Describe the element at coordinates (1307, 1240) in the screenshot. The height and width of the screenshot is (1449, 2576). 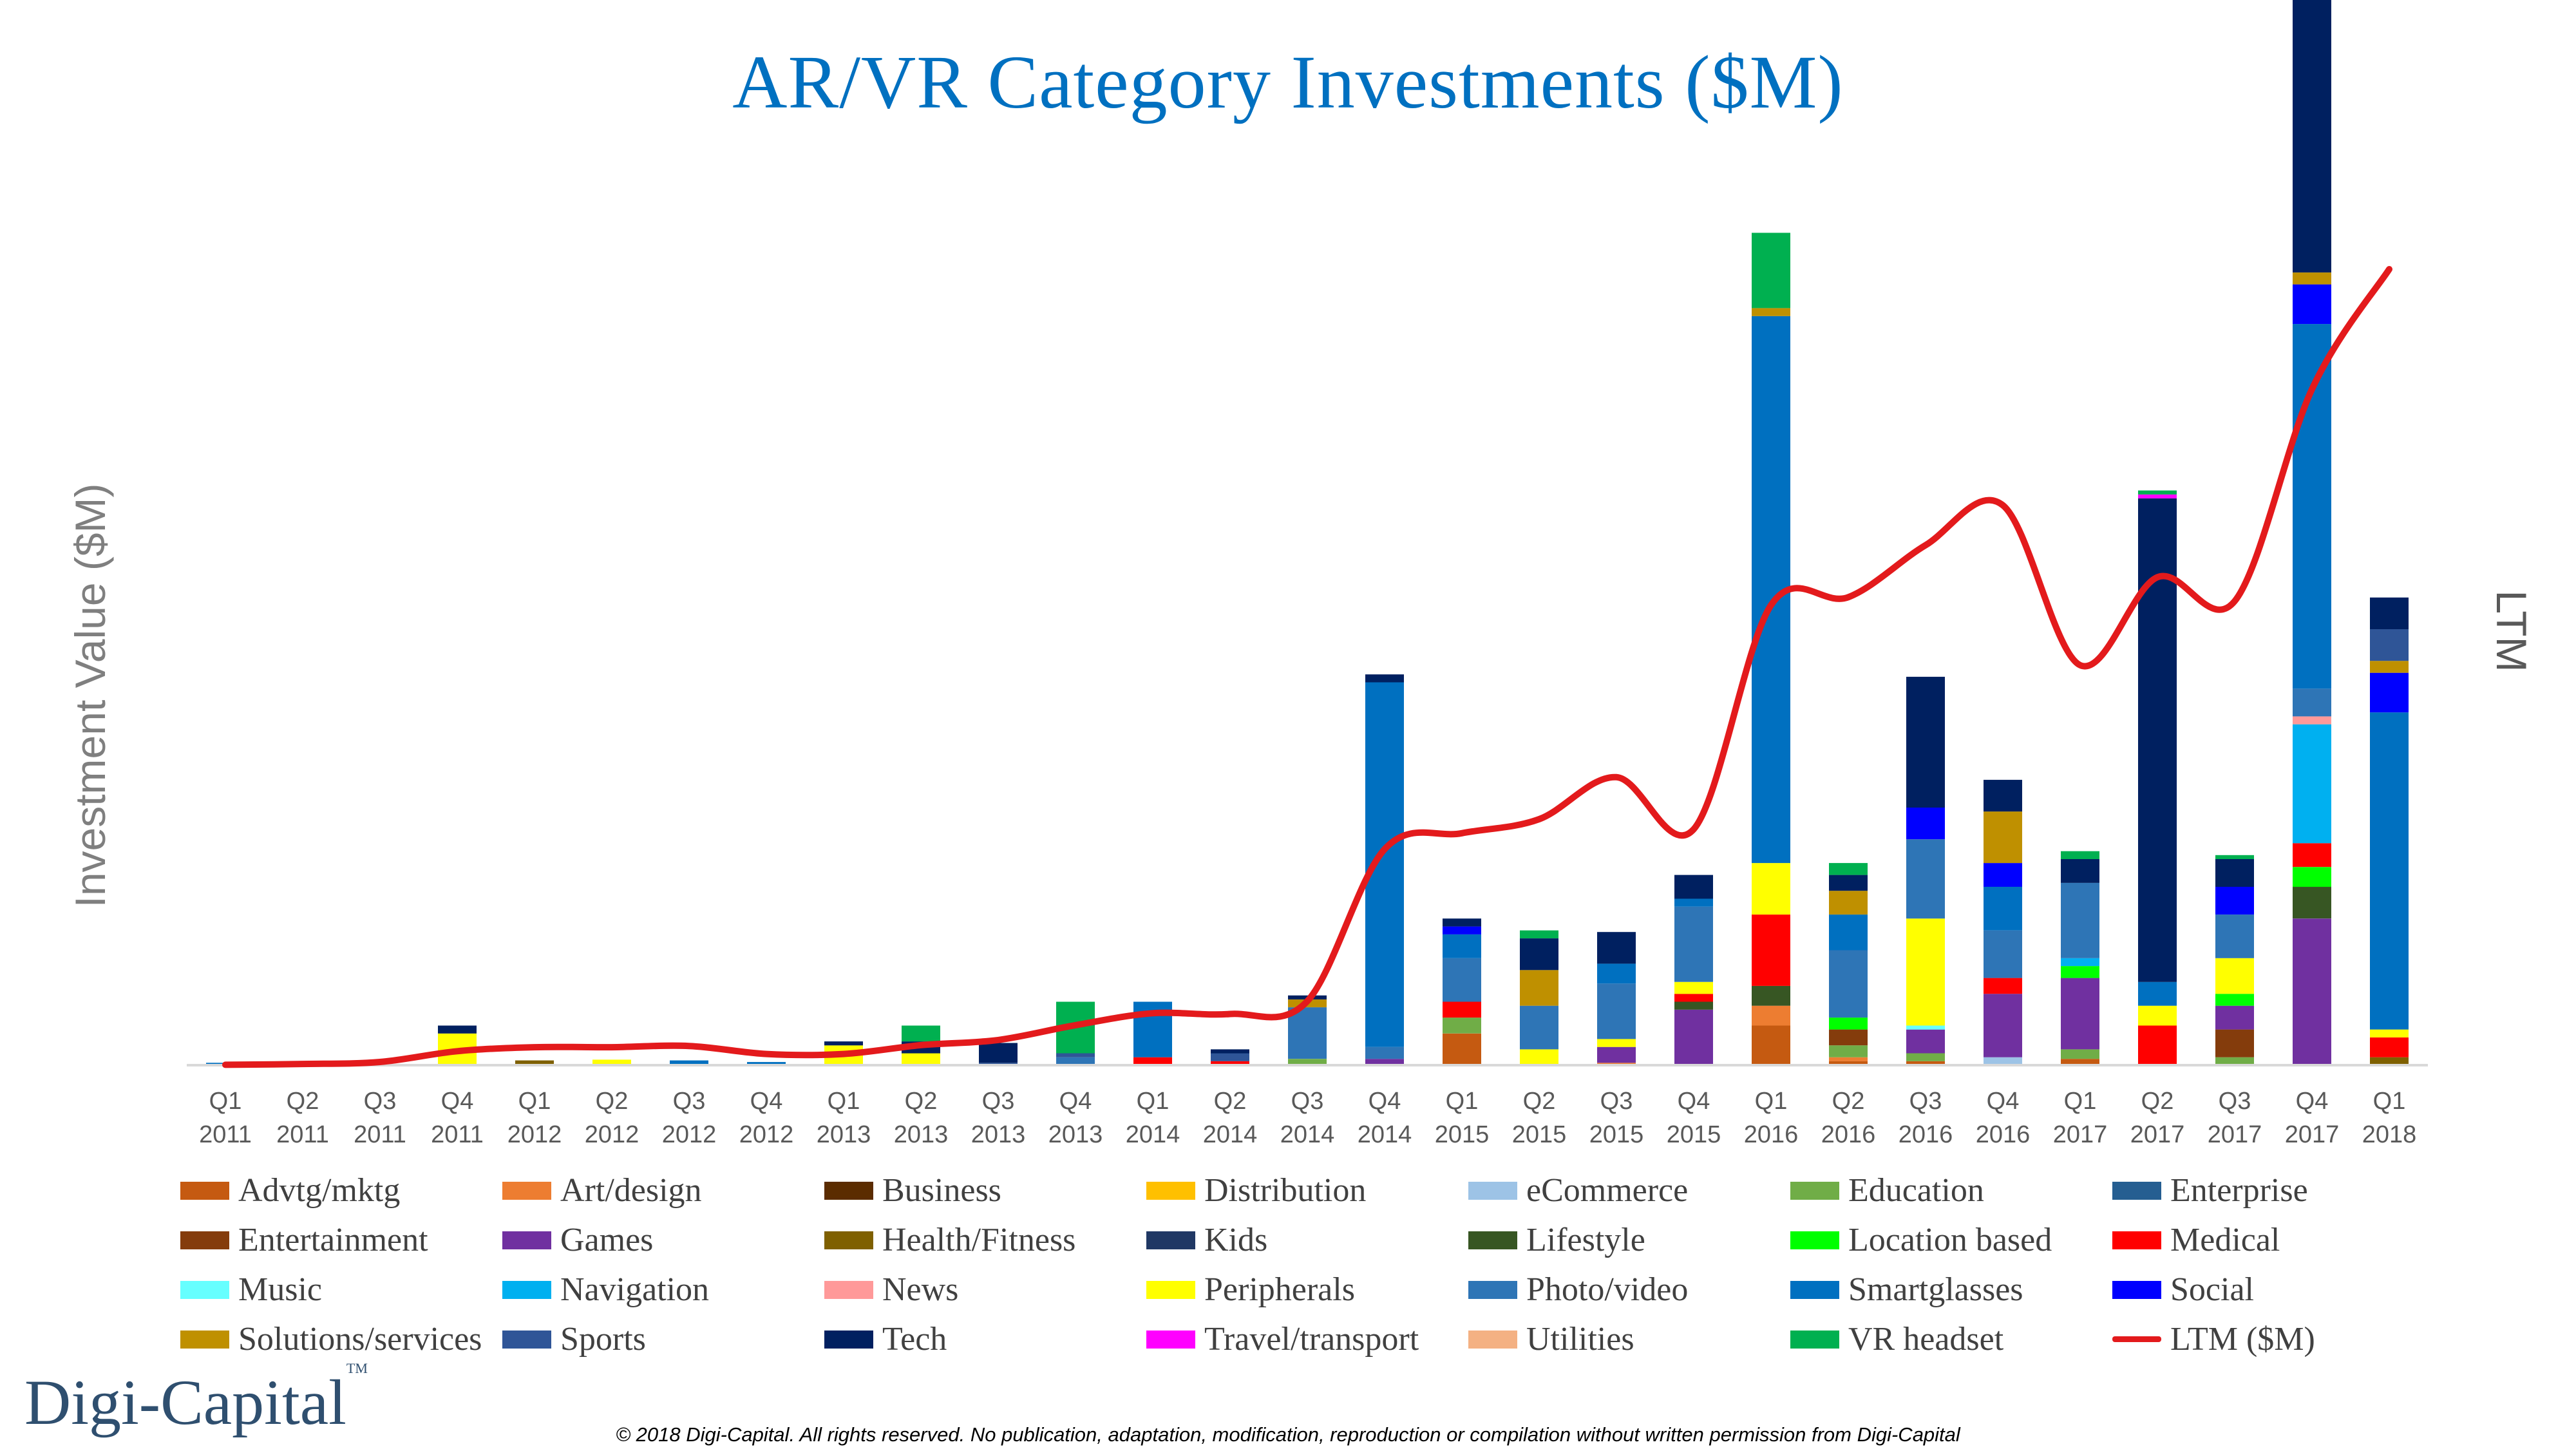
I see `legend-item-kids: Kids` at that location.